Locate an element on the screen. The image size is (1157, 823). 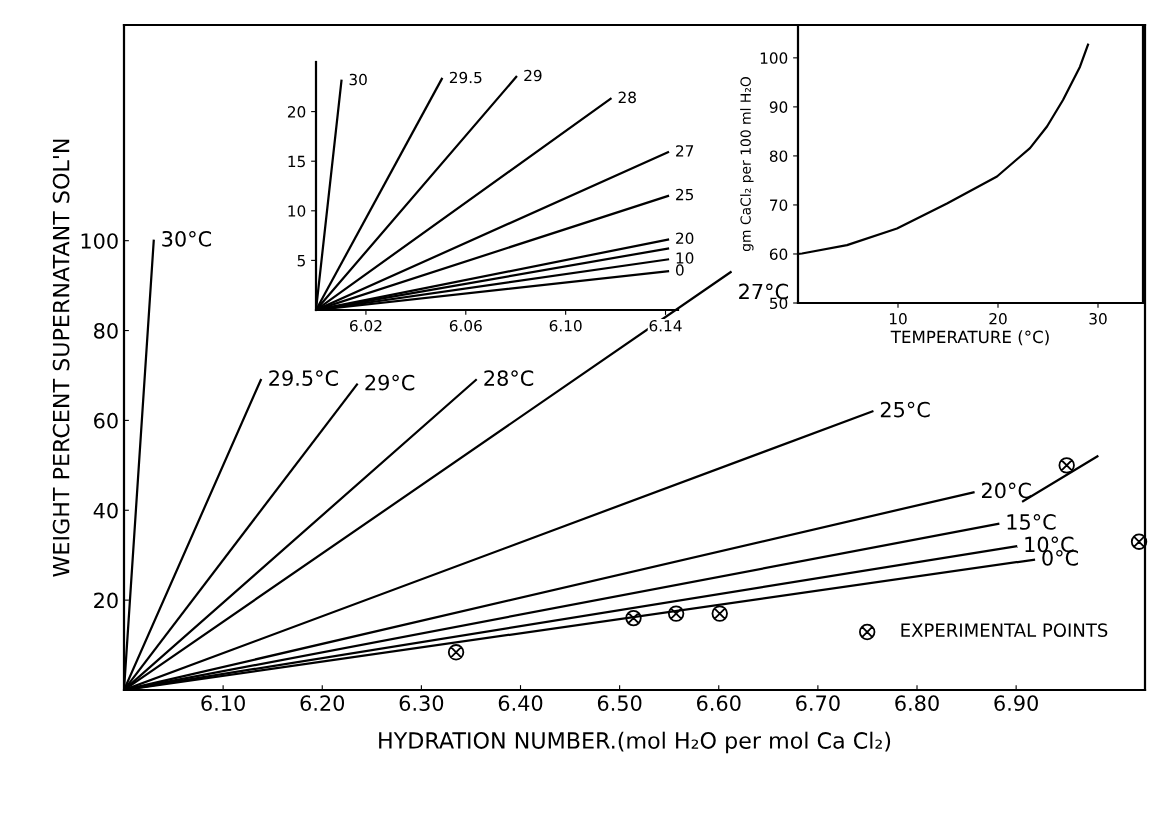
y-tick-label: 5 is located at coordinates (301, 261).